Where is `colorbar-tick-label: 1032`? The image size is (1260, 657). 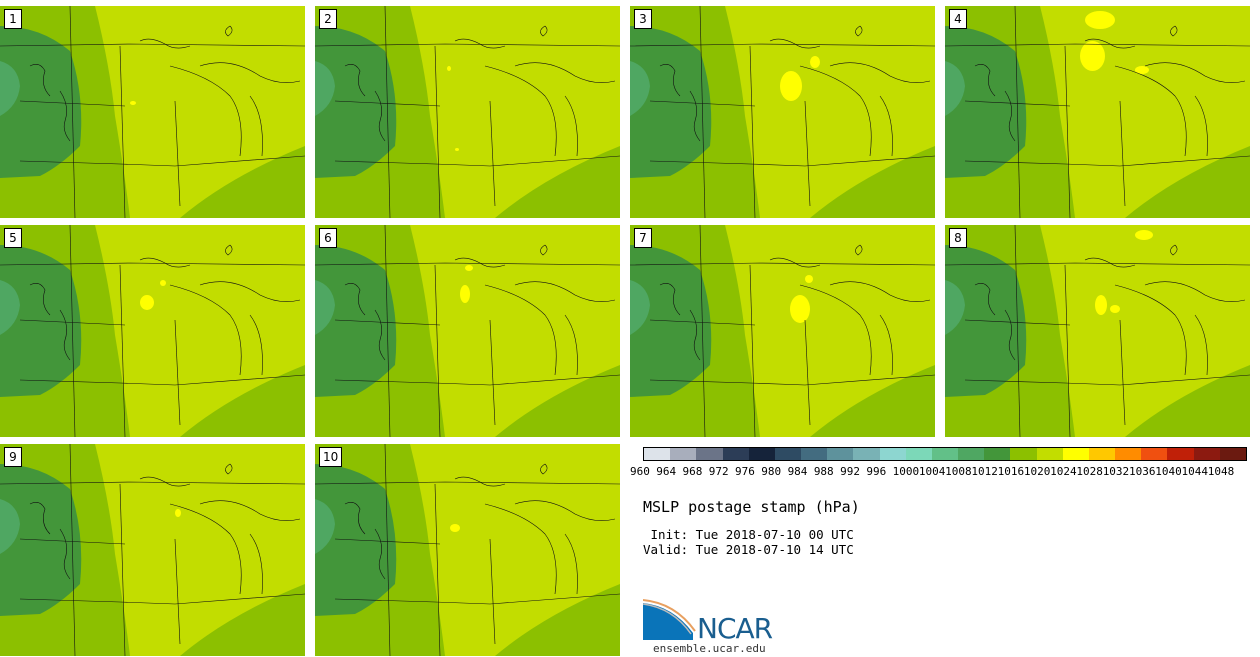 colorbar-tick-label: 1032 is located at coordinates (1116, 471).